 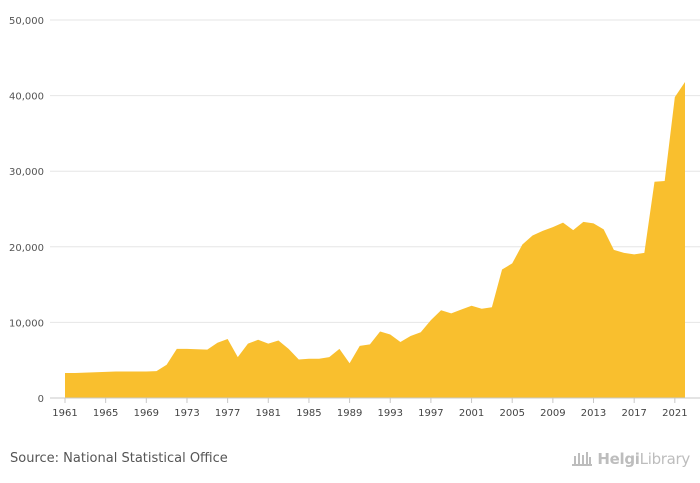 I want to click on x-tick-label: 1981, so click(x=268, y=413).